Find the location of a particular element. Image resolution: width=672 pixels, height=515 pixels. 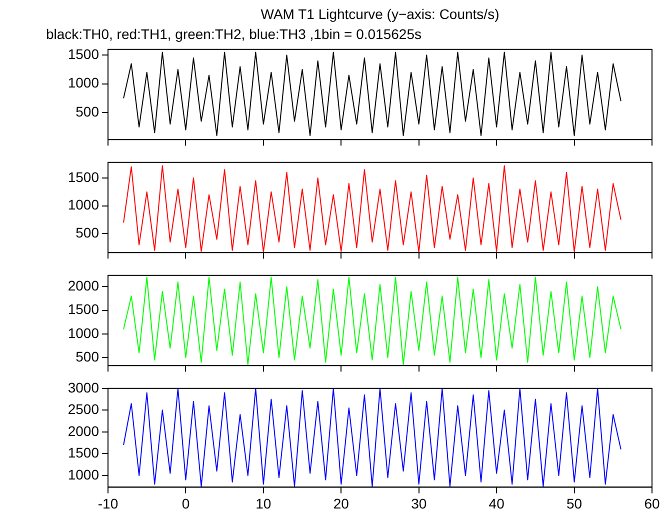

x-tick-label: 30 is located at coordinates (419, 503).